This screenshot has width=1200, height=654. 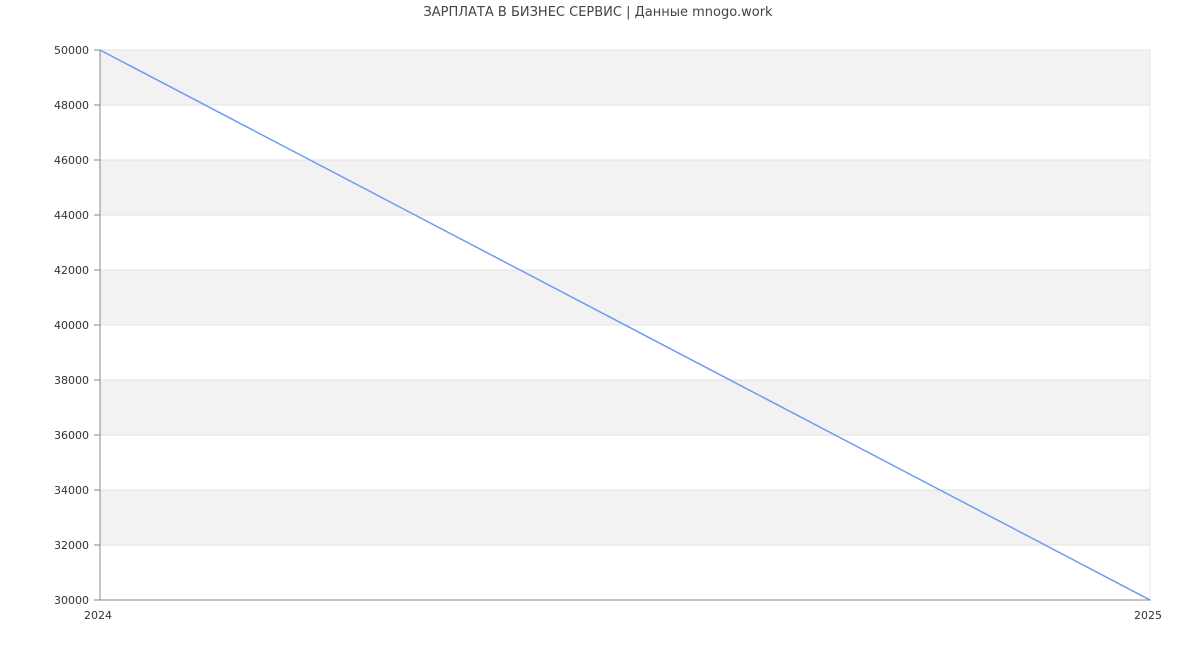 What do you see at coordinates (71, 270) in the screenshot?
I see `y-tick-label: 42000` at bounding box center [71, 270].